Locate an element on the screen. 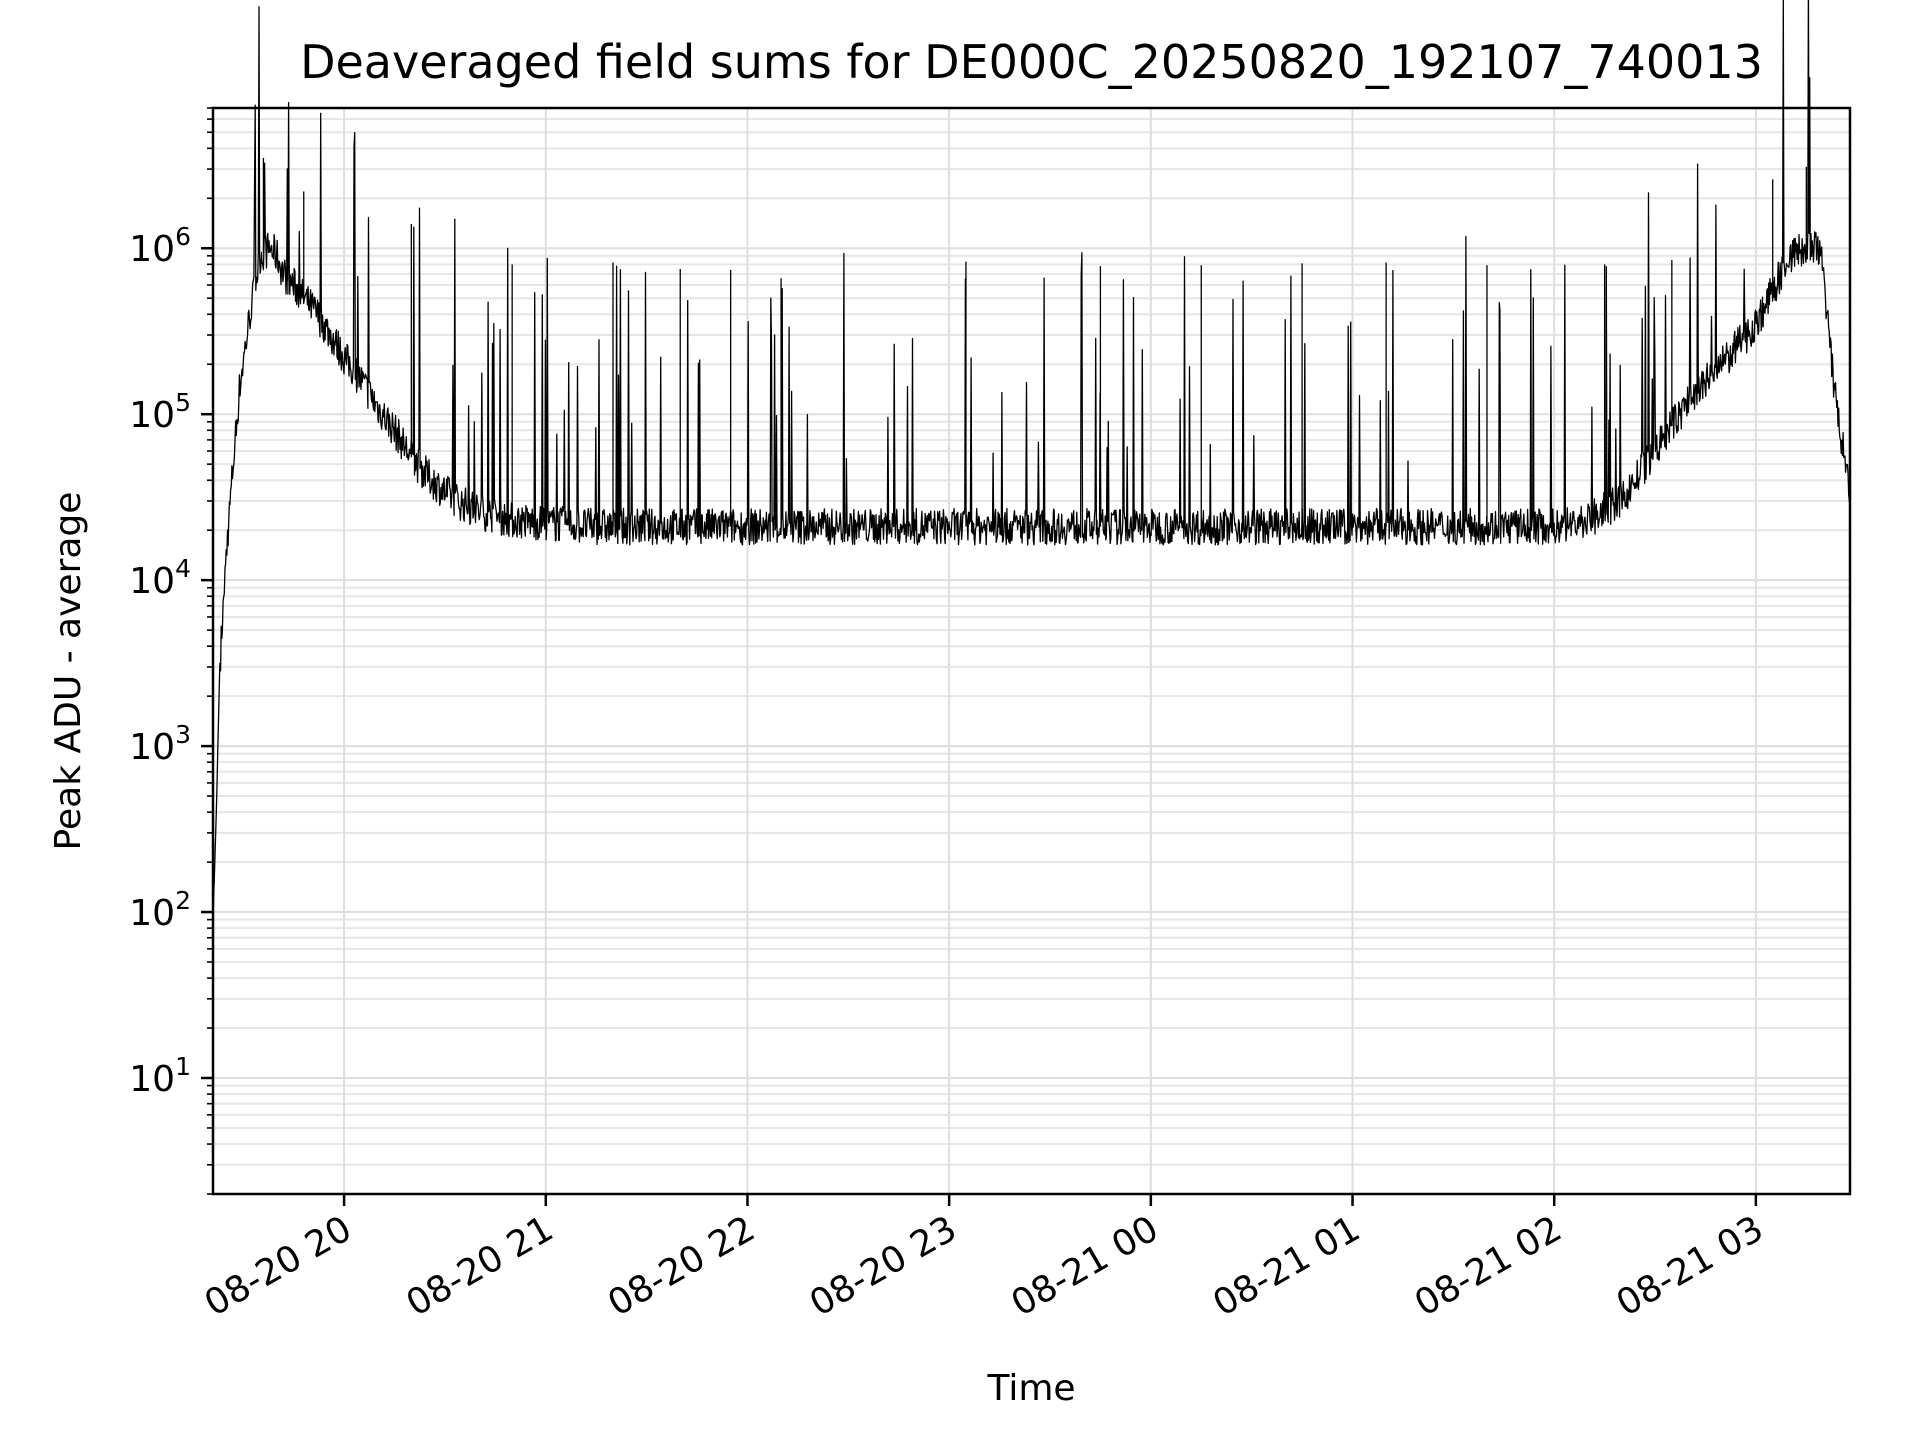 Image resolution: width=1920 pixels, height=1440 pixels. x-axis-label: Time is located at coordinates (1030, 1388).